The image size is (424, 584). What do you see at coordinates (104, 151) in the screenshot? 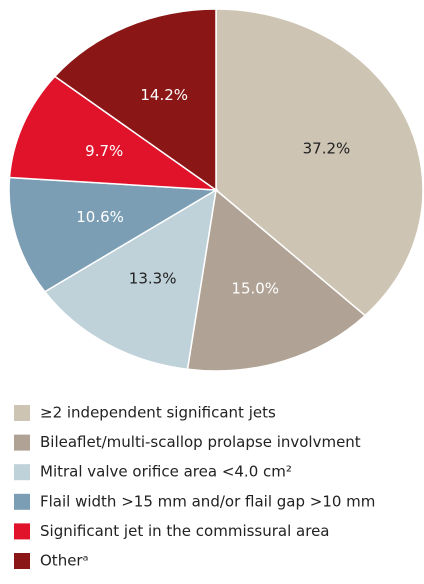
I see `slice-label: 9.7%` at bounding box center [104, 151].